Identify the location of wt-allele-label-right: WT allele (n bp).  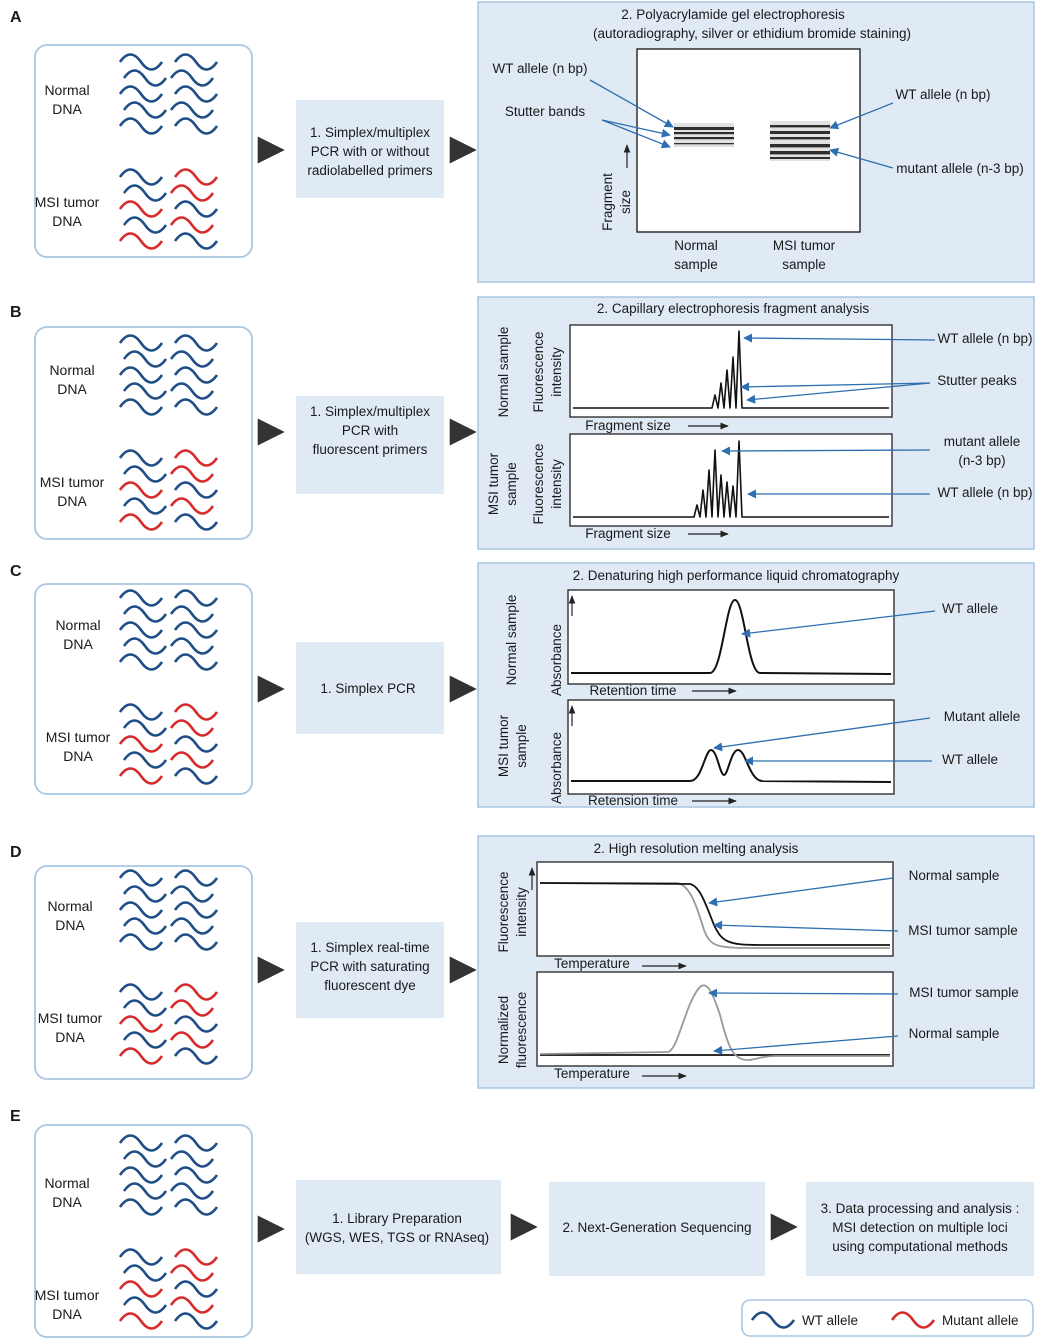
(942, 94).